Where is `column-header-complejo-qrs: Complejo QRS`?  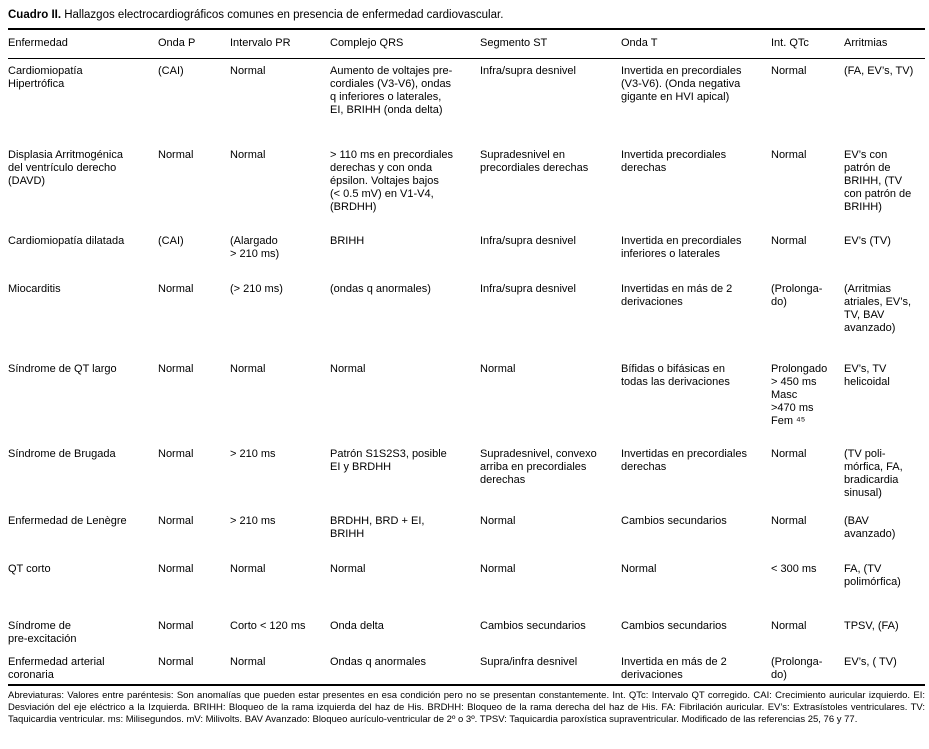 column-header-complejo-qrs: Complejo QRS is located at coordinates (405, 44).